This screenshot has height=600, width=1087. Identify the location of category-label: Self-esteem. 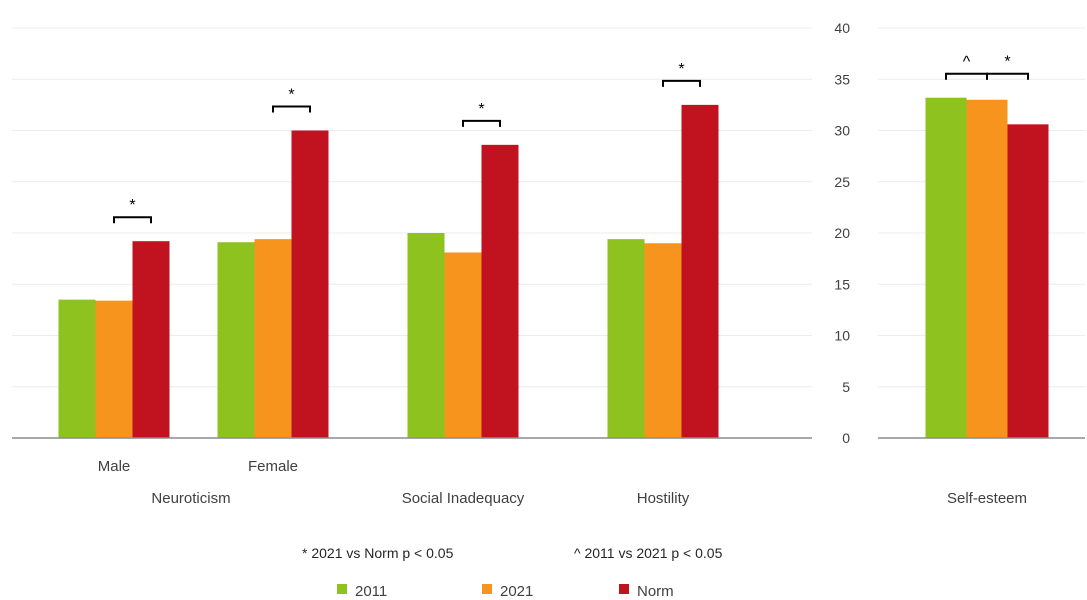
(987, 498).